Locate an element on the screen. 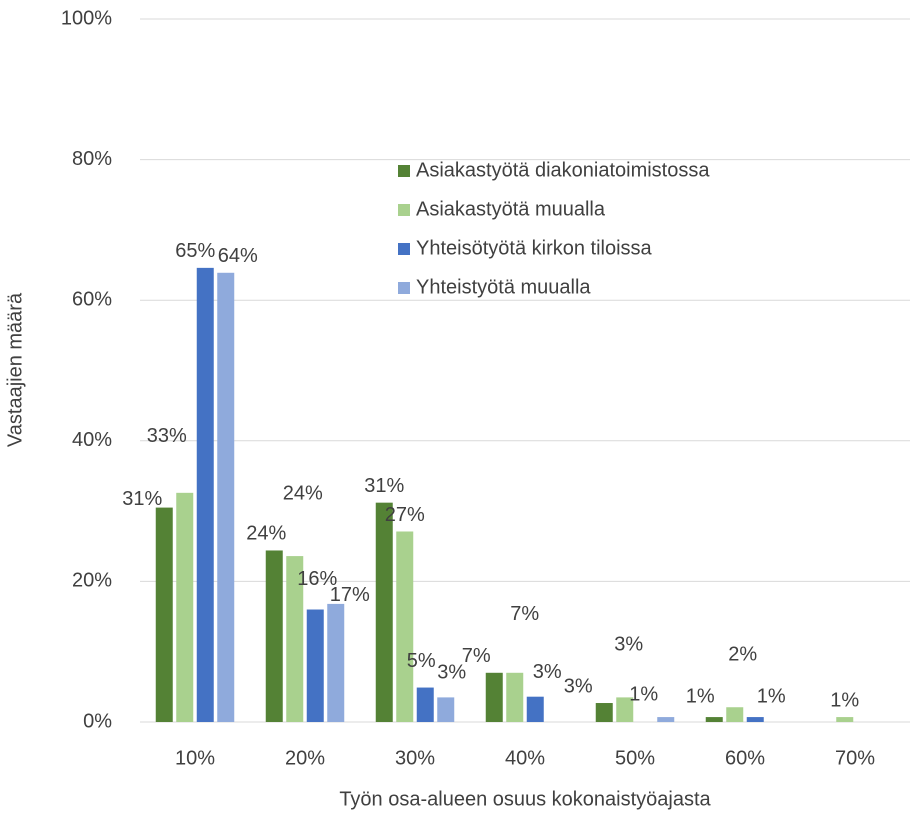 The image size is (915, 817). x-tick-label: 40% is located at coordinates (525, 758).